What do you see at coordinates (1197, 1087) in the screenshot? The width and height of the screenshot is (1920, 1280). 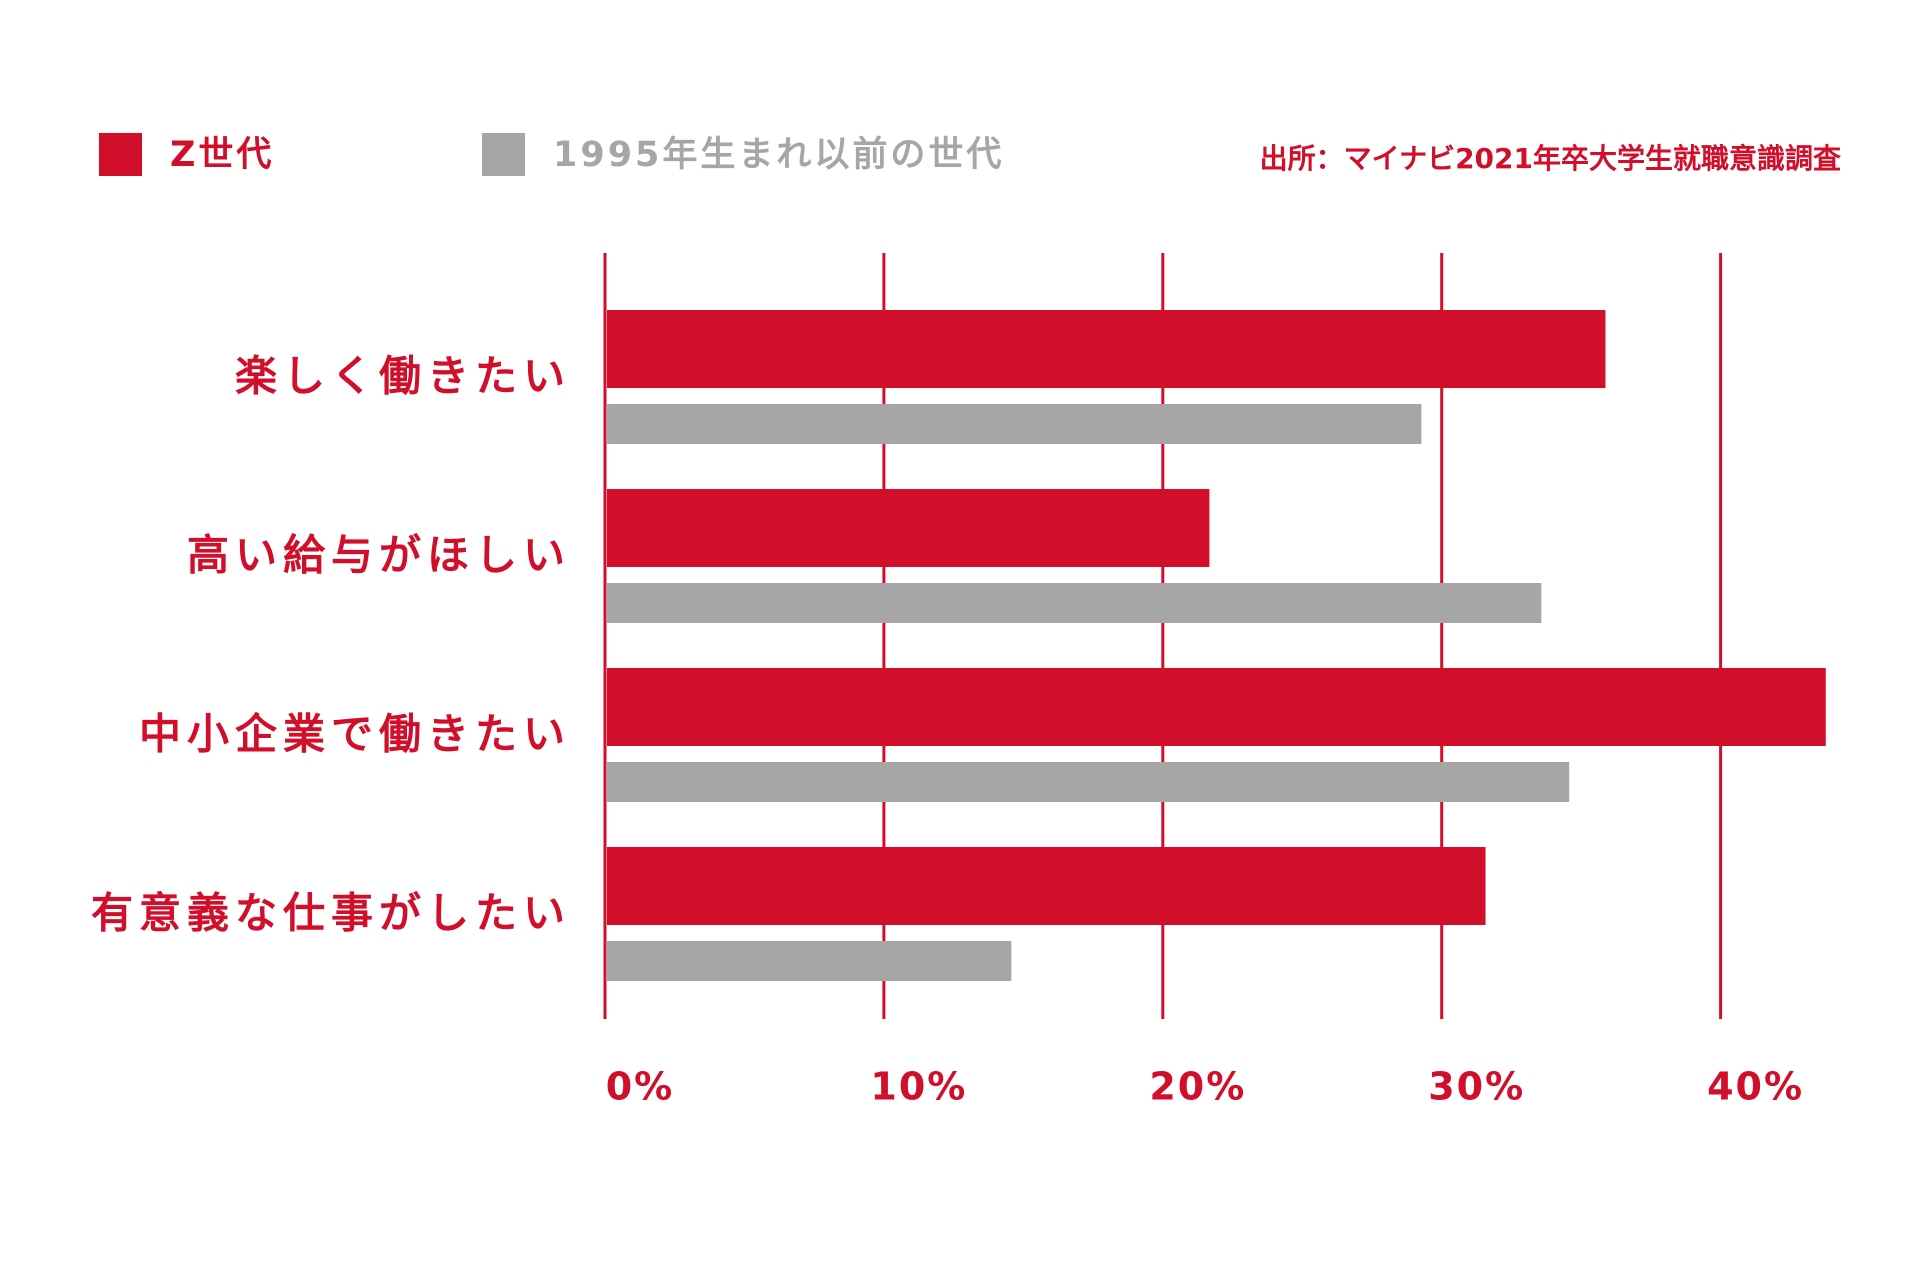 I see `x-tick-label: 20%` at bounding box center [1197, 1087].